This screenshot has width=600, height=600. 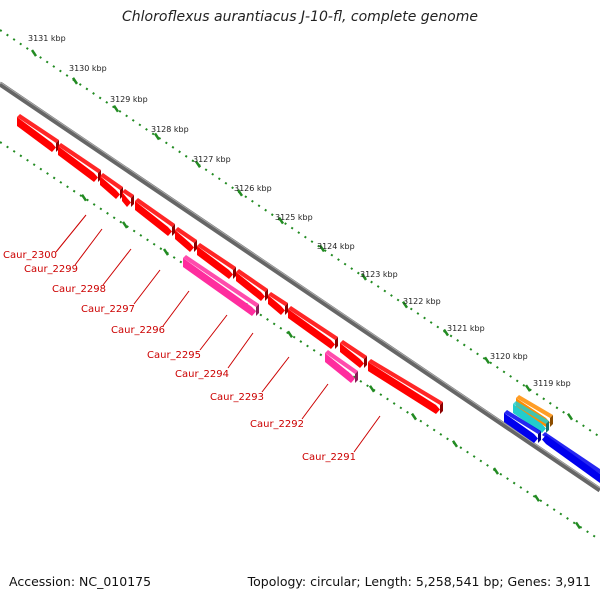 What do you see at coordinates (253, 188) in the screenshot?
I see `tick-label: 3126 kbp` at bounding box center [253, 188].